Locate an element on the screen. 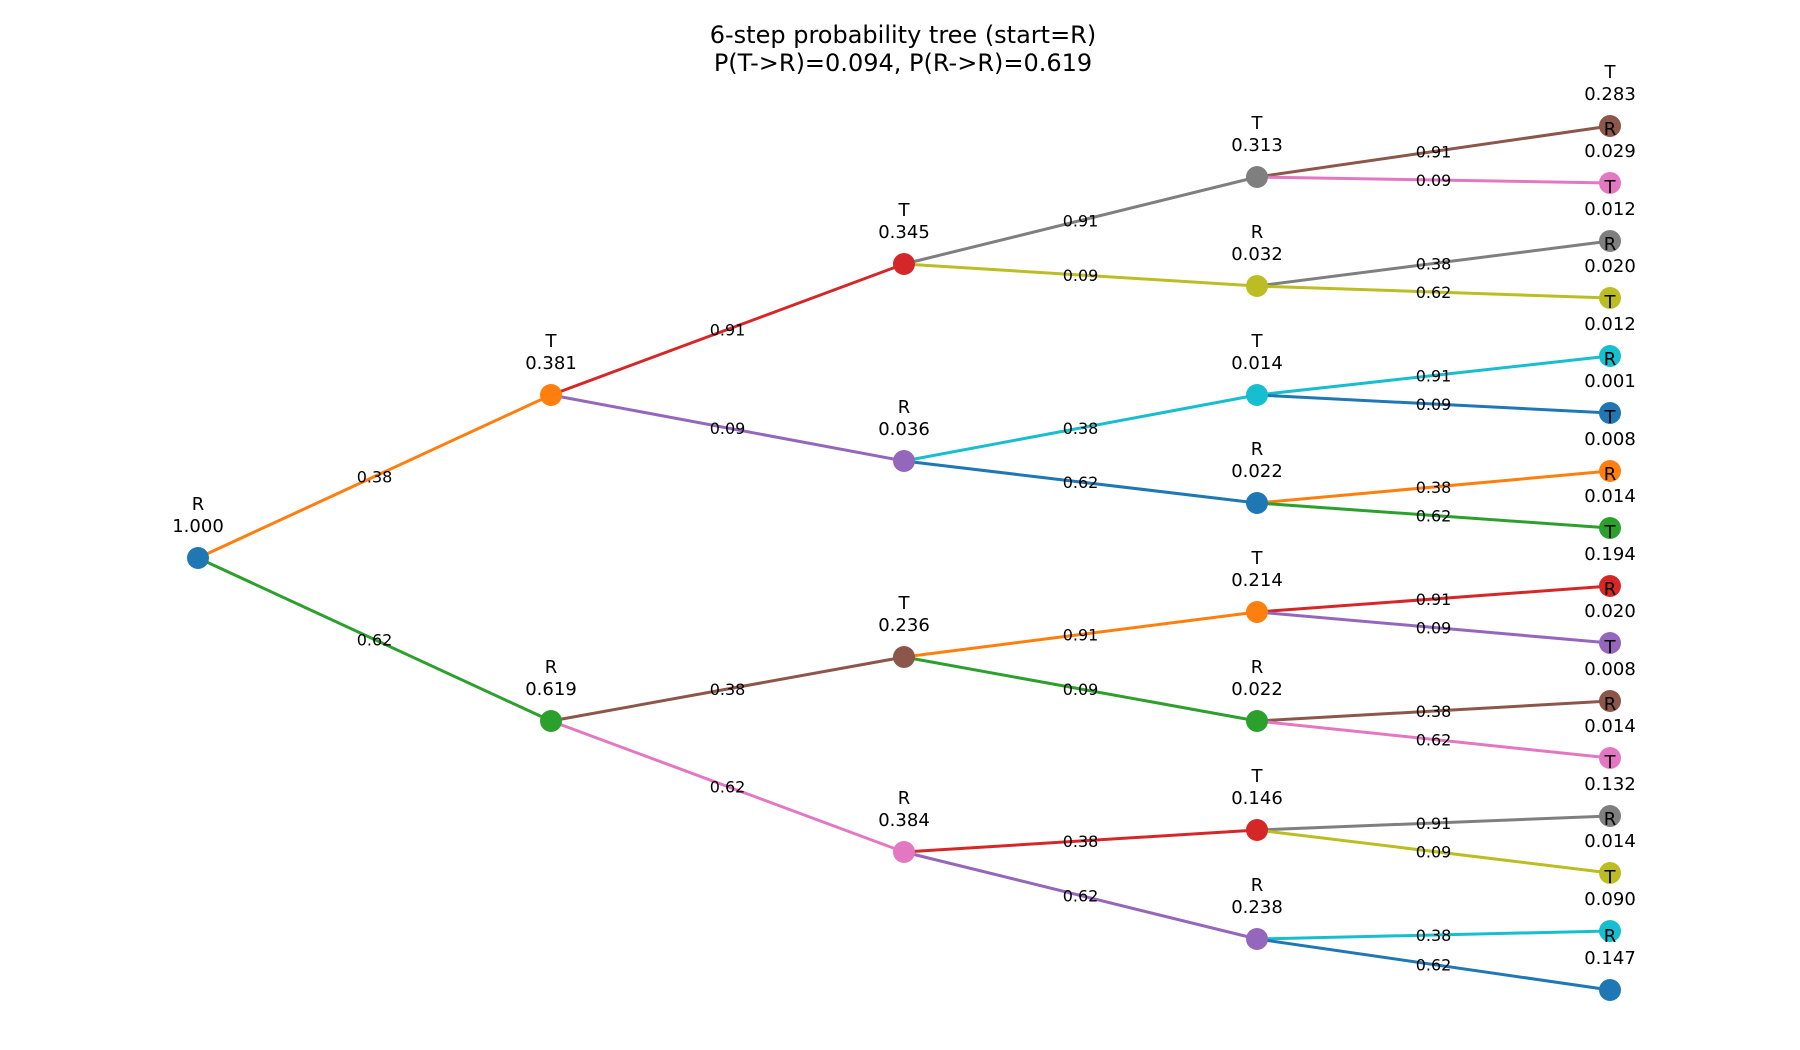  tree-node-n16 is located at coordinates (1610, 183).